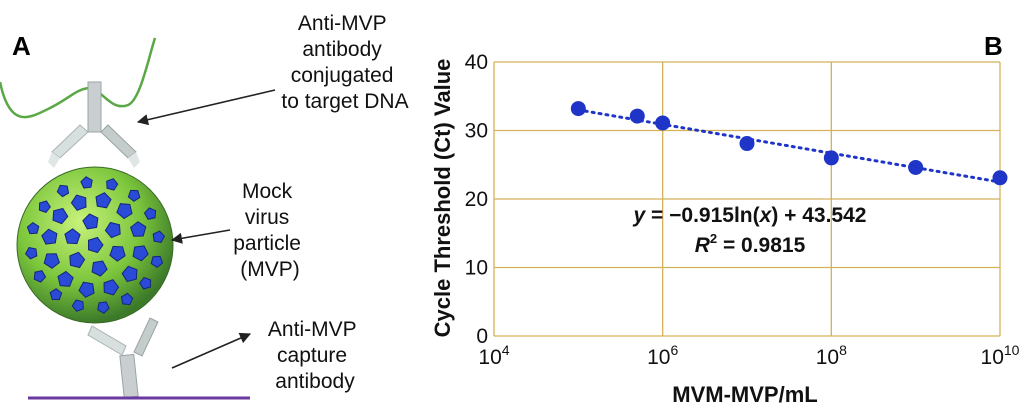 Image resolution: width=1024 pixels, height=415 pixels. Describe the element at coordinates (831, 355) in the screenshot. I see `x-tick-label: 10⁸` at that location.